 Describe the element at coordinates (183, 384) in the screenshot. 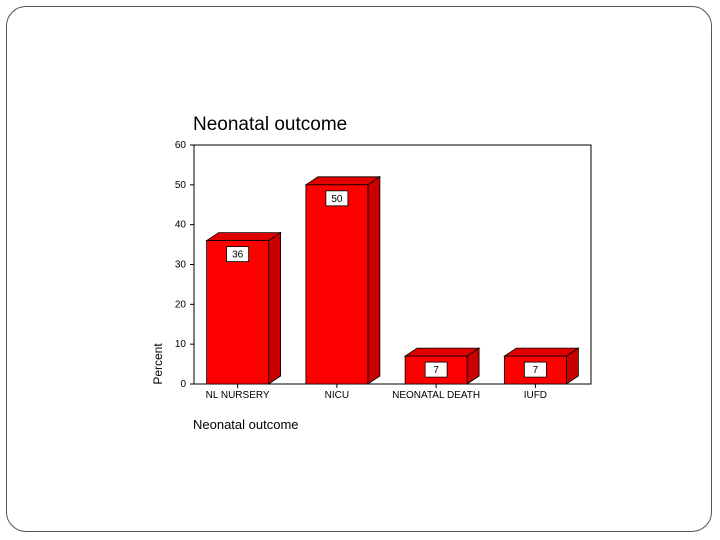

I see `y-tick-label: 0` at that location.